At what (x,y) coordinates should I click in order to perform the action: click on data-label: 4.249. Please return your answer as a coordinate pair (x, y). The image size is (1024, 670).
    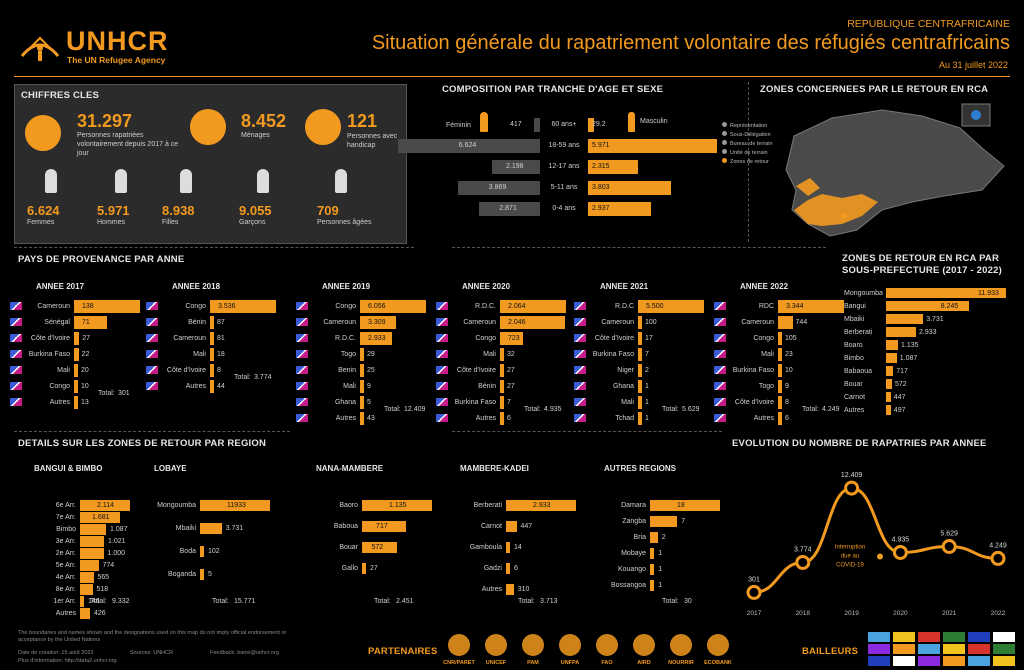
    Looking at the image, I should click on (998, 545).